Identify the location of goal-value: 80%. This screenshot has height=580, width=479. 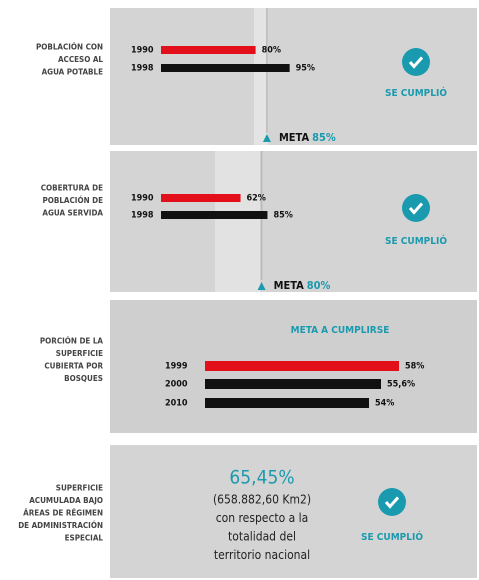
(319, 285).